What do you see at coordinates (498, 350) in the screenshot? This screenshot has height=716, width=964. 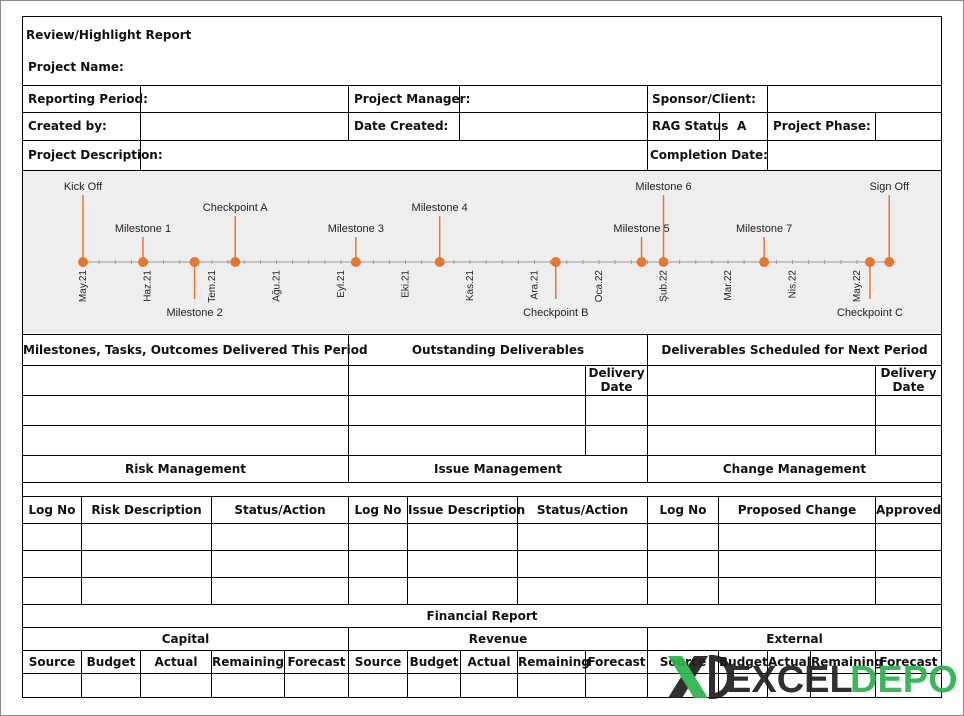 I see `outstanding-header: Outstanding Deliverables` at bounding box center [498, 350].